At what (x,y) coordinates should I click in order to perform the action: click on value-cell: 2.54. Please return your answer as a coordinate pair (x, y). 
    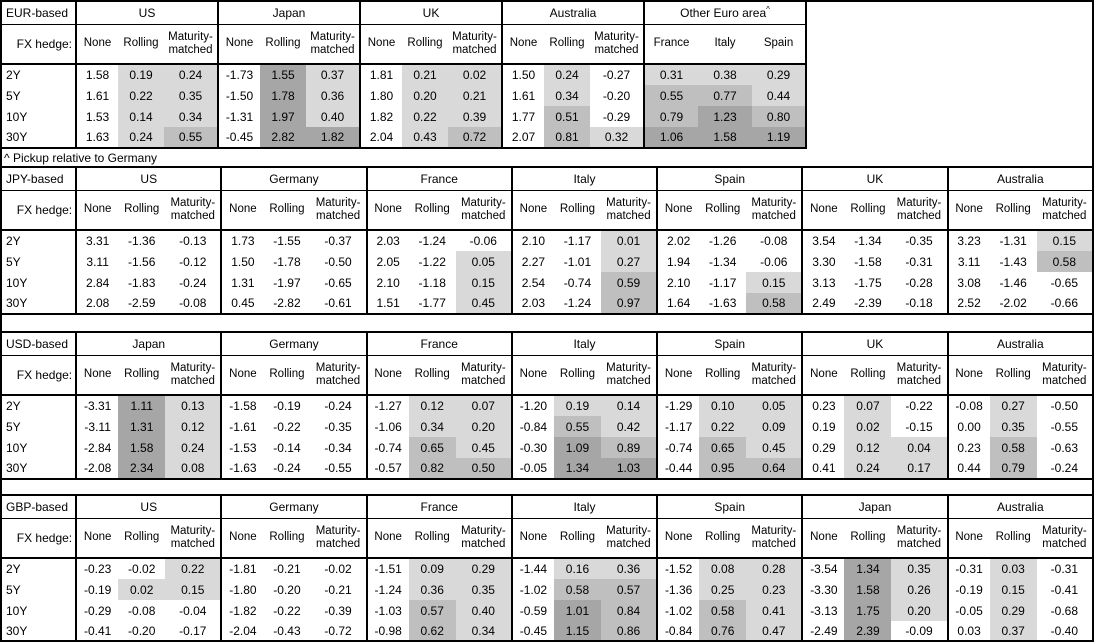
    Looking at the image, I should click on (532, 282).